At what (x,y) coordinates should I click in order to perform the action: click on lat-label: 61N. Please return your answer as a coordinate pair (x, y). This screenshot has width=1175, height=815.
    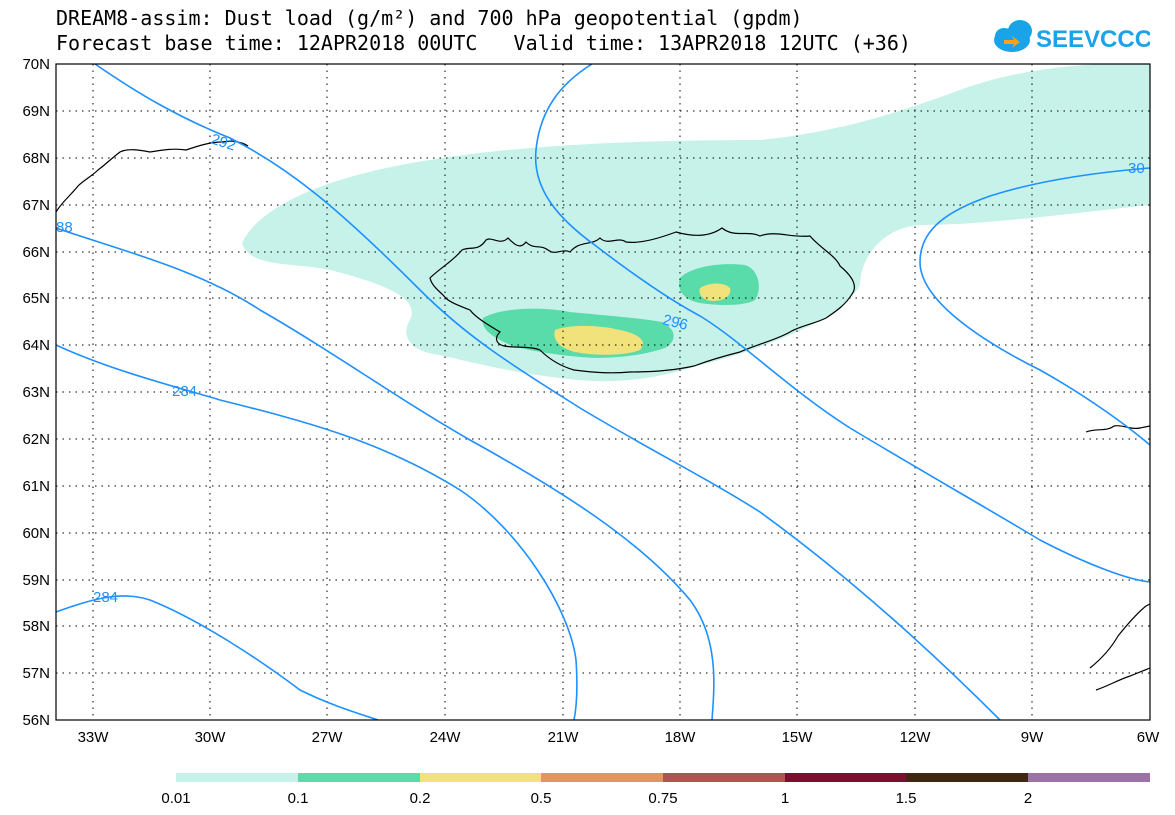
    Looking at the image, I should click on (36, 486).